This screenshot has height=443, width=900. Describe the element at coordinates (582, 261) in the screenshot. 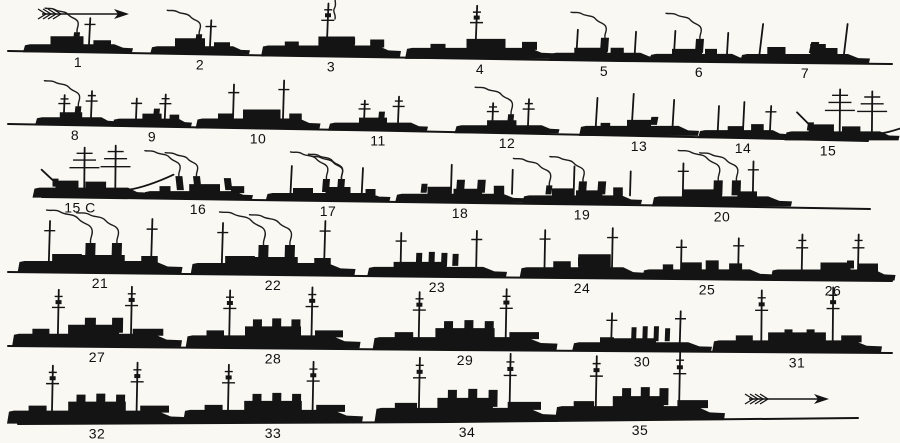

I see `ship-24-silhouette: 24` at that location.